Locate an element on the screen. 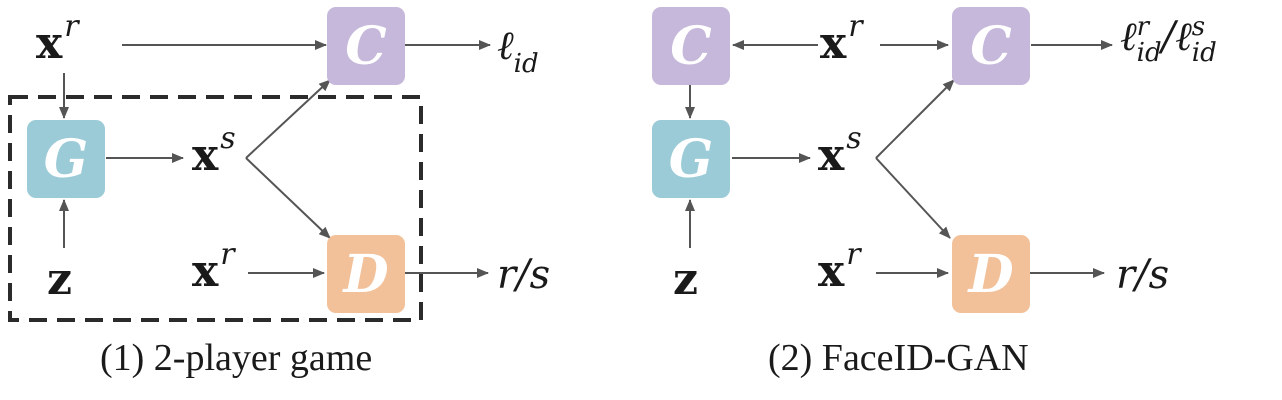  classifier-box-c: C is located at coordinates (366, 46).